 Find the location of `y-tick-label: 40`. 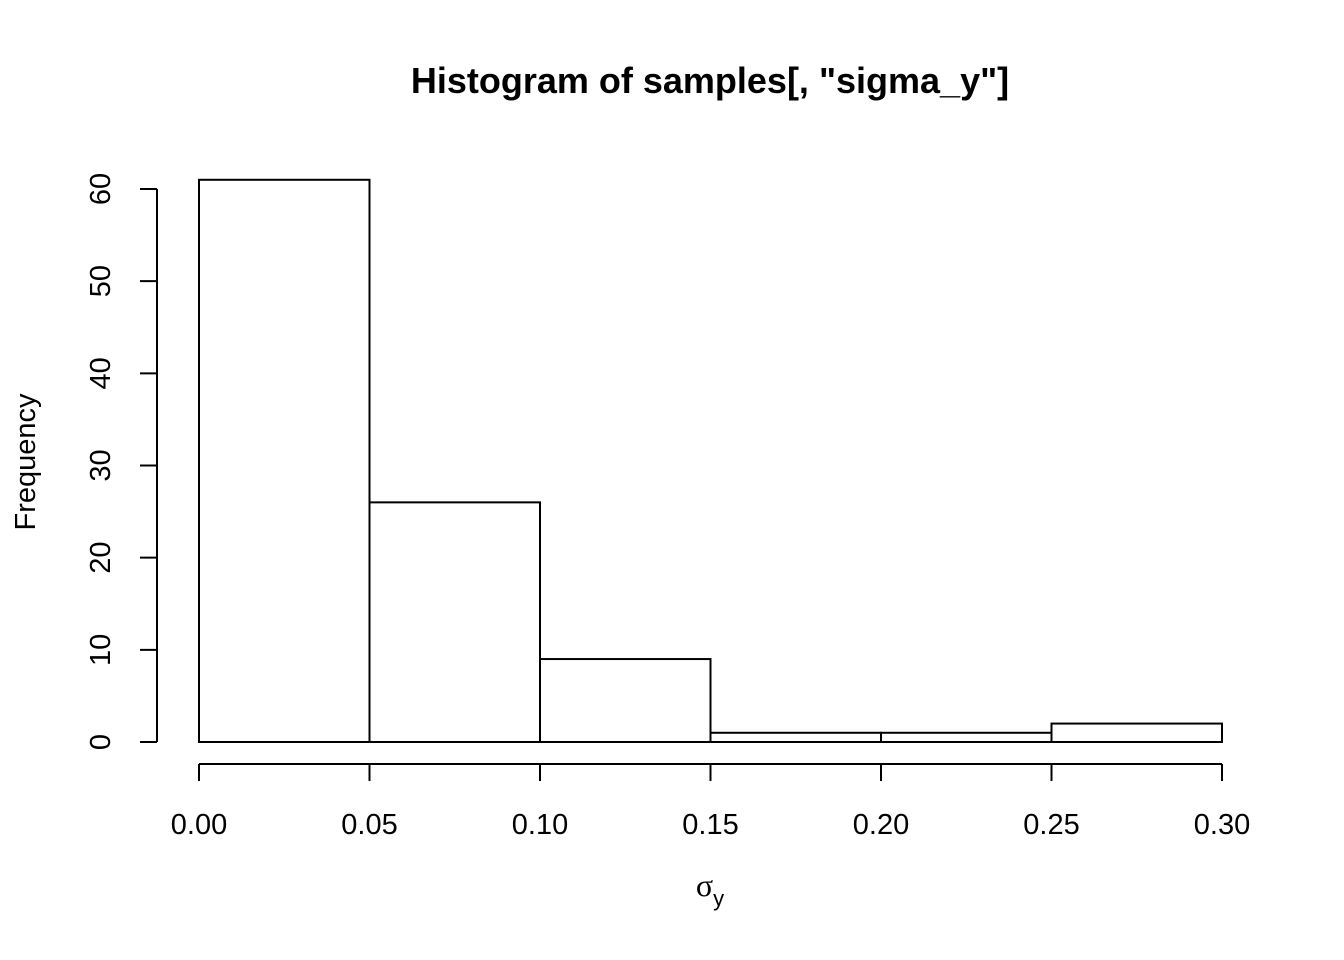

y-tick-label: 40 is located at coordinates (101, 373).